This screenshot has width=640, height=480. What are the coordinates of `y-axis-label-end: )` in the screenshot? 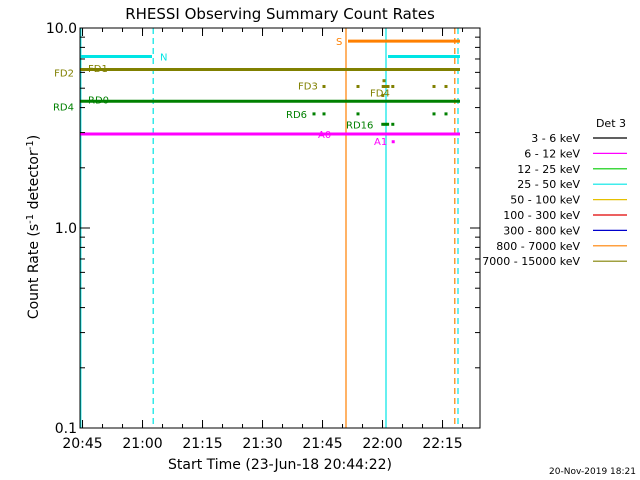 It's located at (34, 137).